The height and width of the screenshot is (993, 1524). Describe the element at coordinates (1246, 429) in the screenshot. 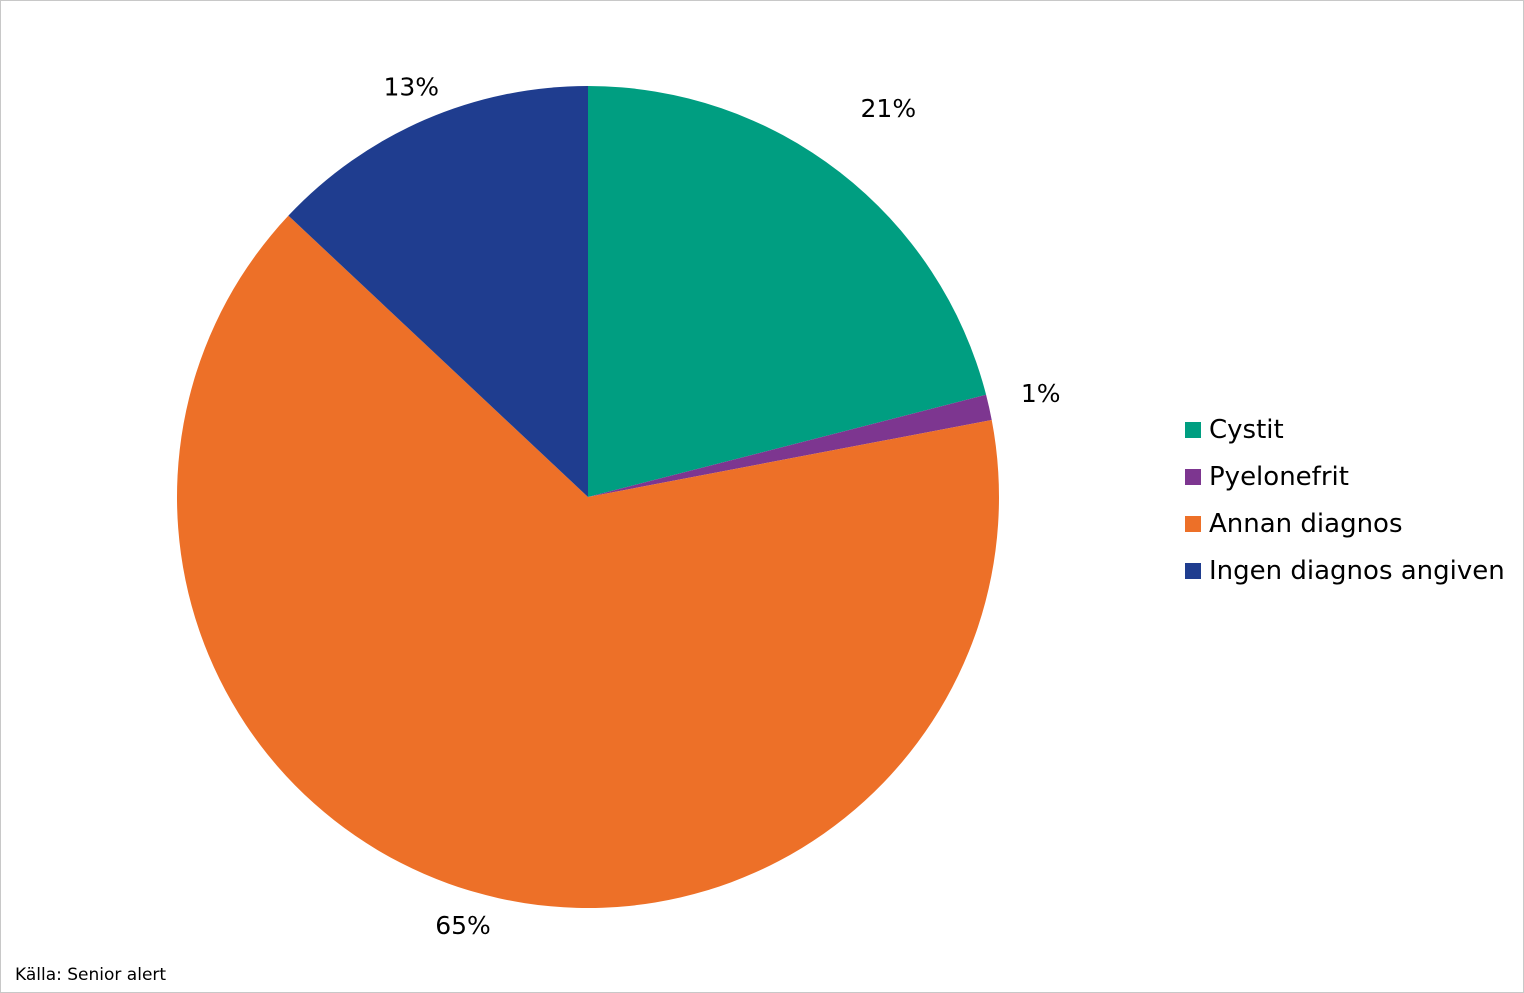

I see `legend-label: Cystit` at that location.